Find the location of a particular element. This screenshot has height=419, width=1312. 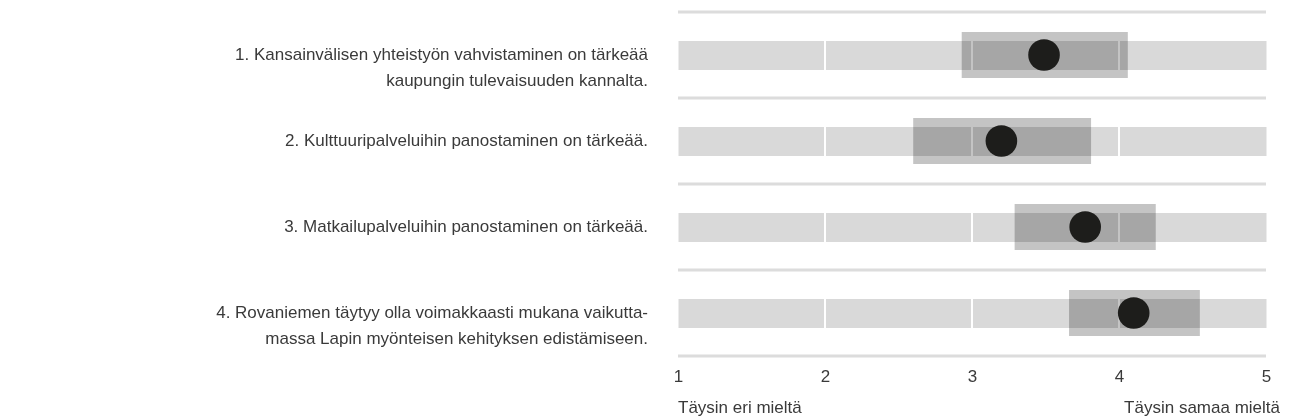

x-tick-label: 4 is located at coordinates (1119, 376).